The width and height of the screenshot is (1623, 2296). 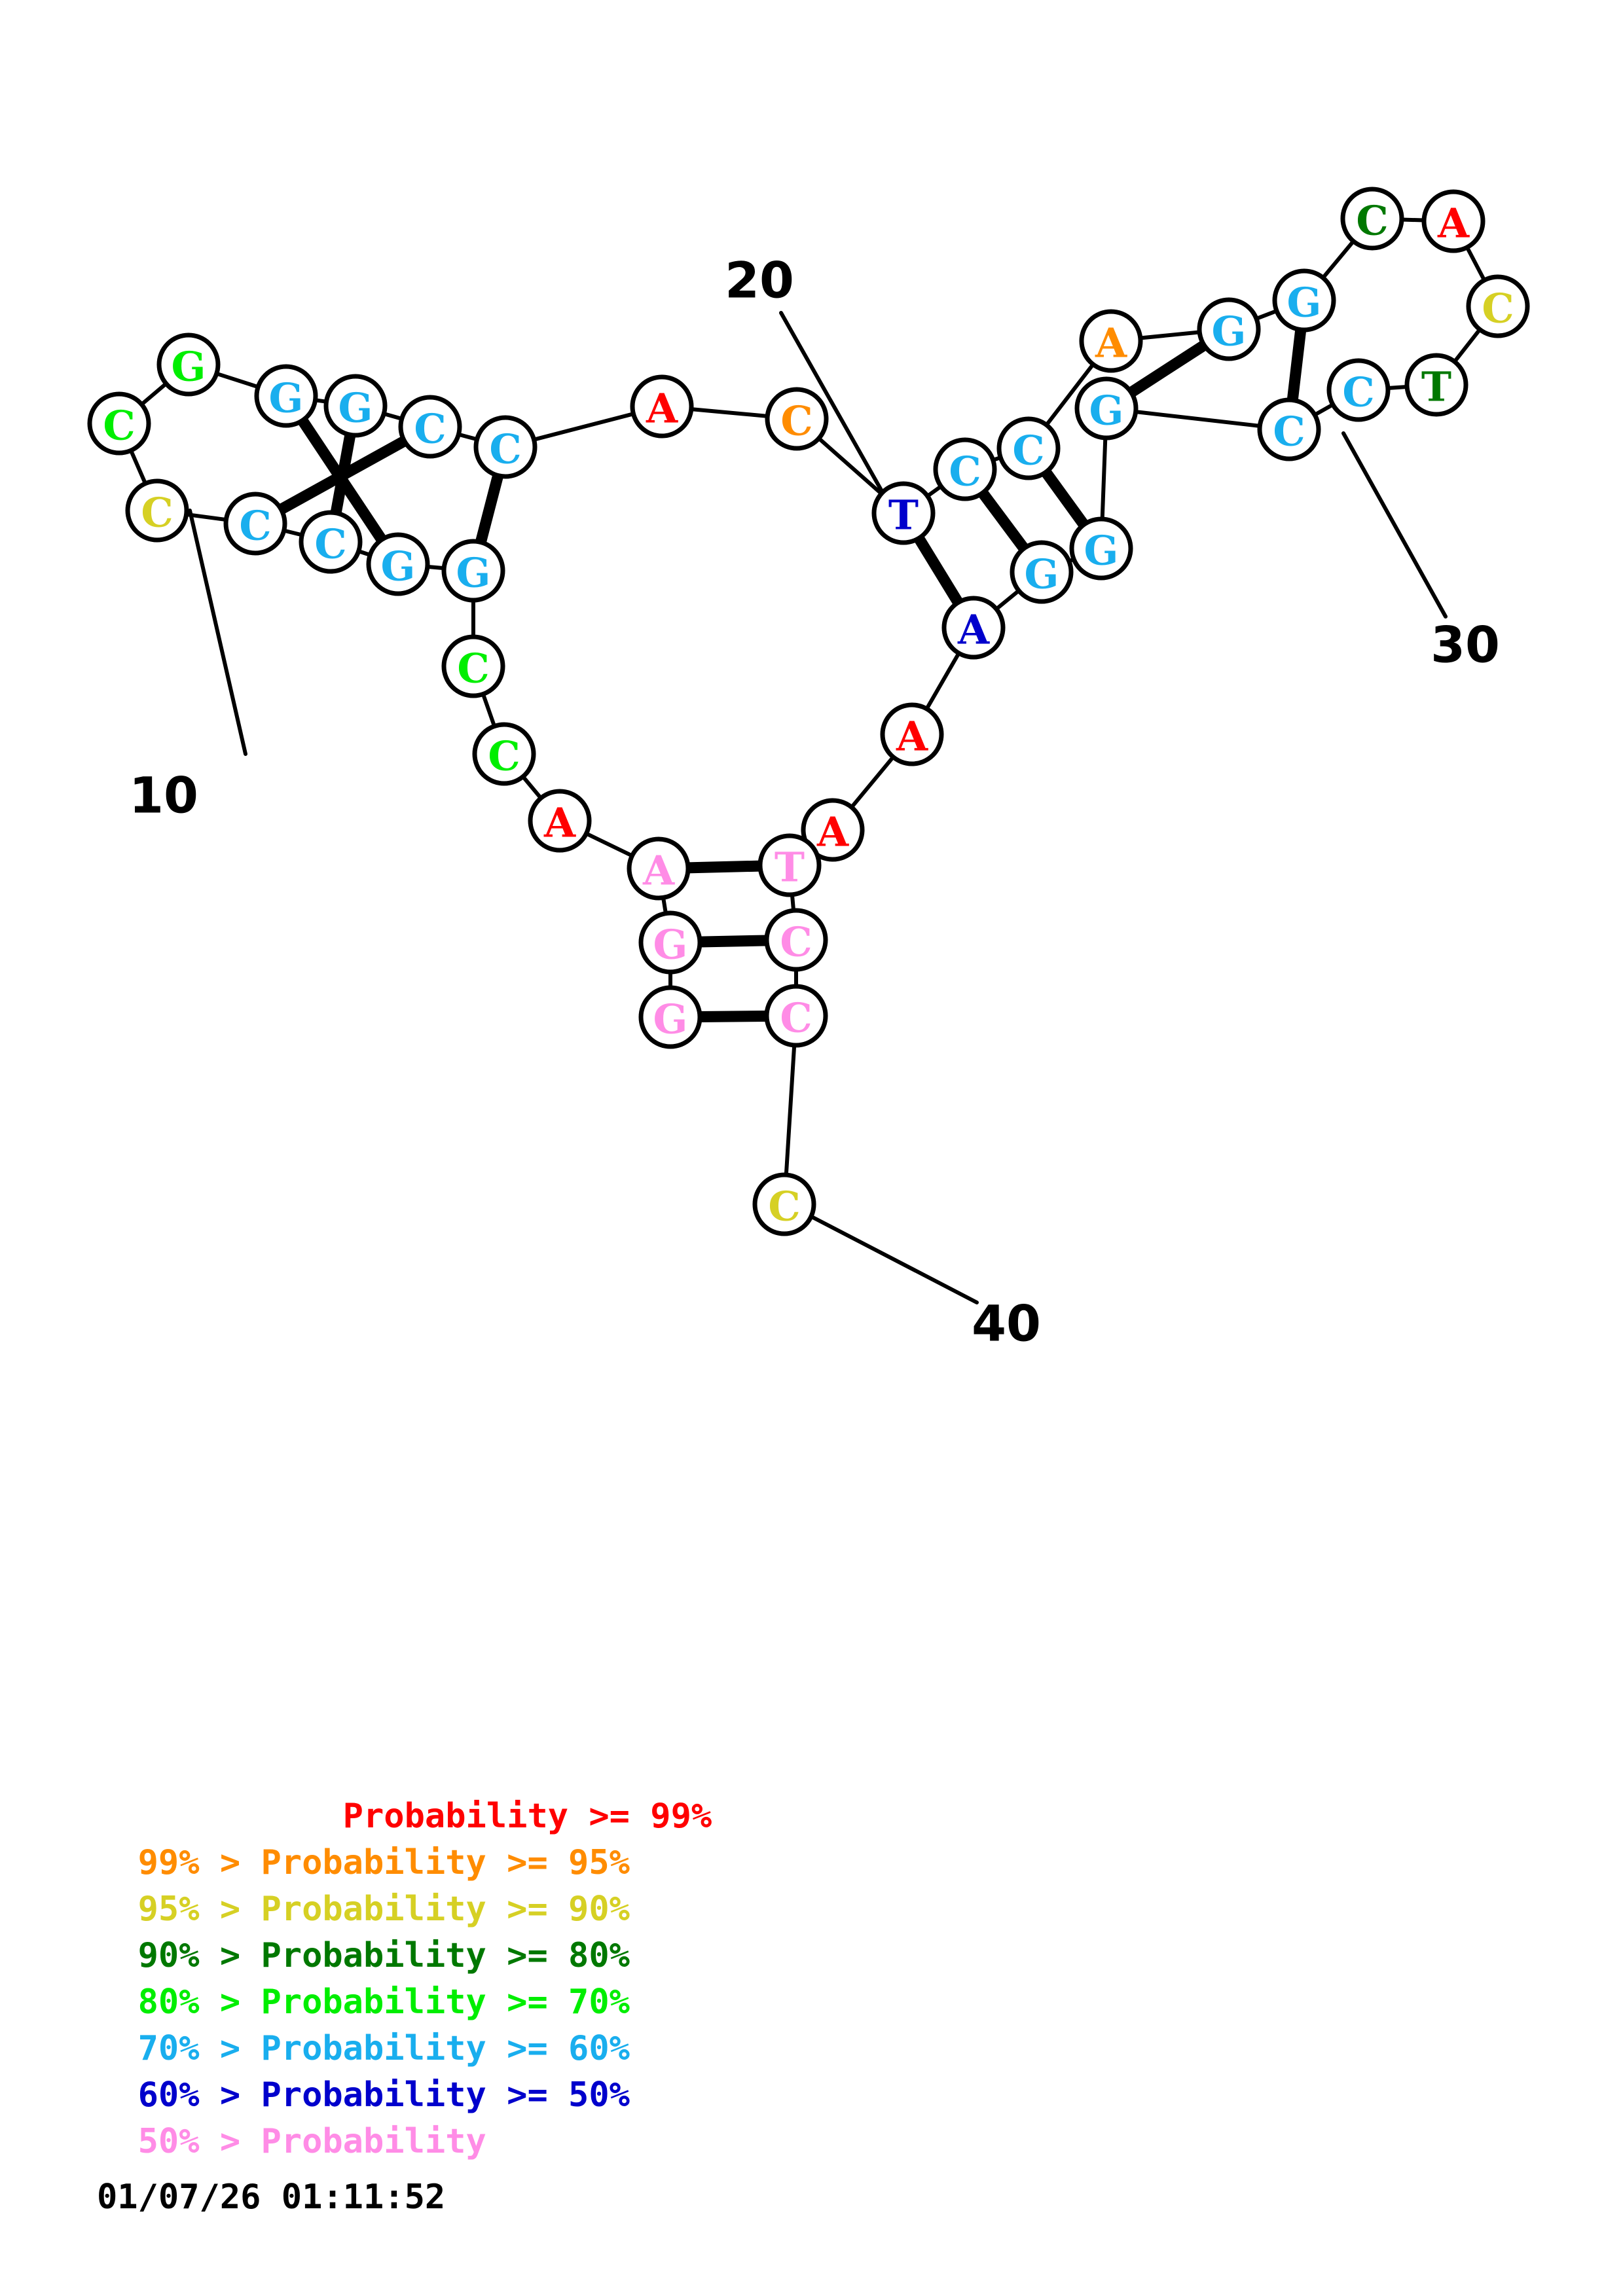 I want to click on position-label-30: 30, so click(x=1465, y=645).